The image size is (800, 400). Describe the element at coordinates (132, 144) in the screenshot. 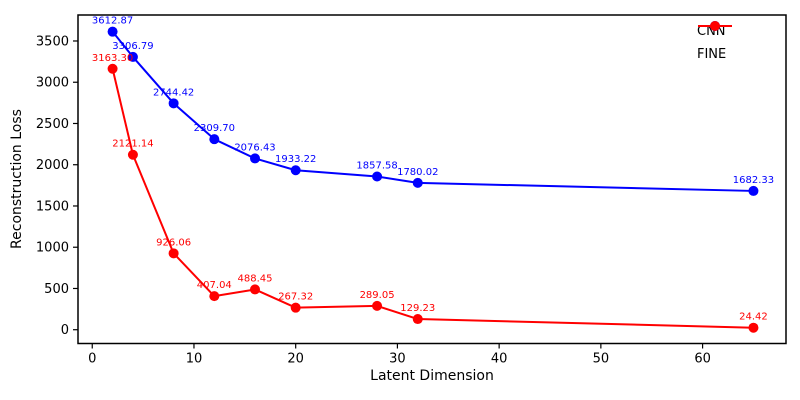

I see `data-point-label-fine: 2121.14` at that location.